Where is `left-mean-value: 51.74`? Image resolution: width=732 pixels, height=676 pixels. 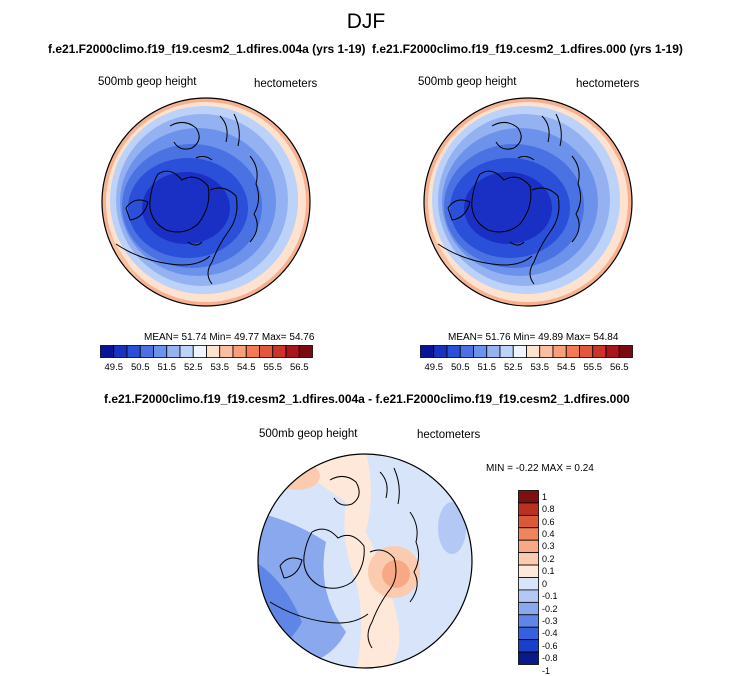
left-mean-value: 51.74 is located at coordinates (194, 337).